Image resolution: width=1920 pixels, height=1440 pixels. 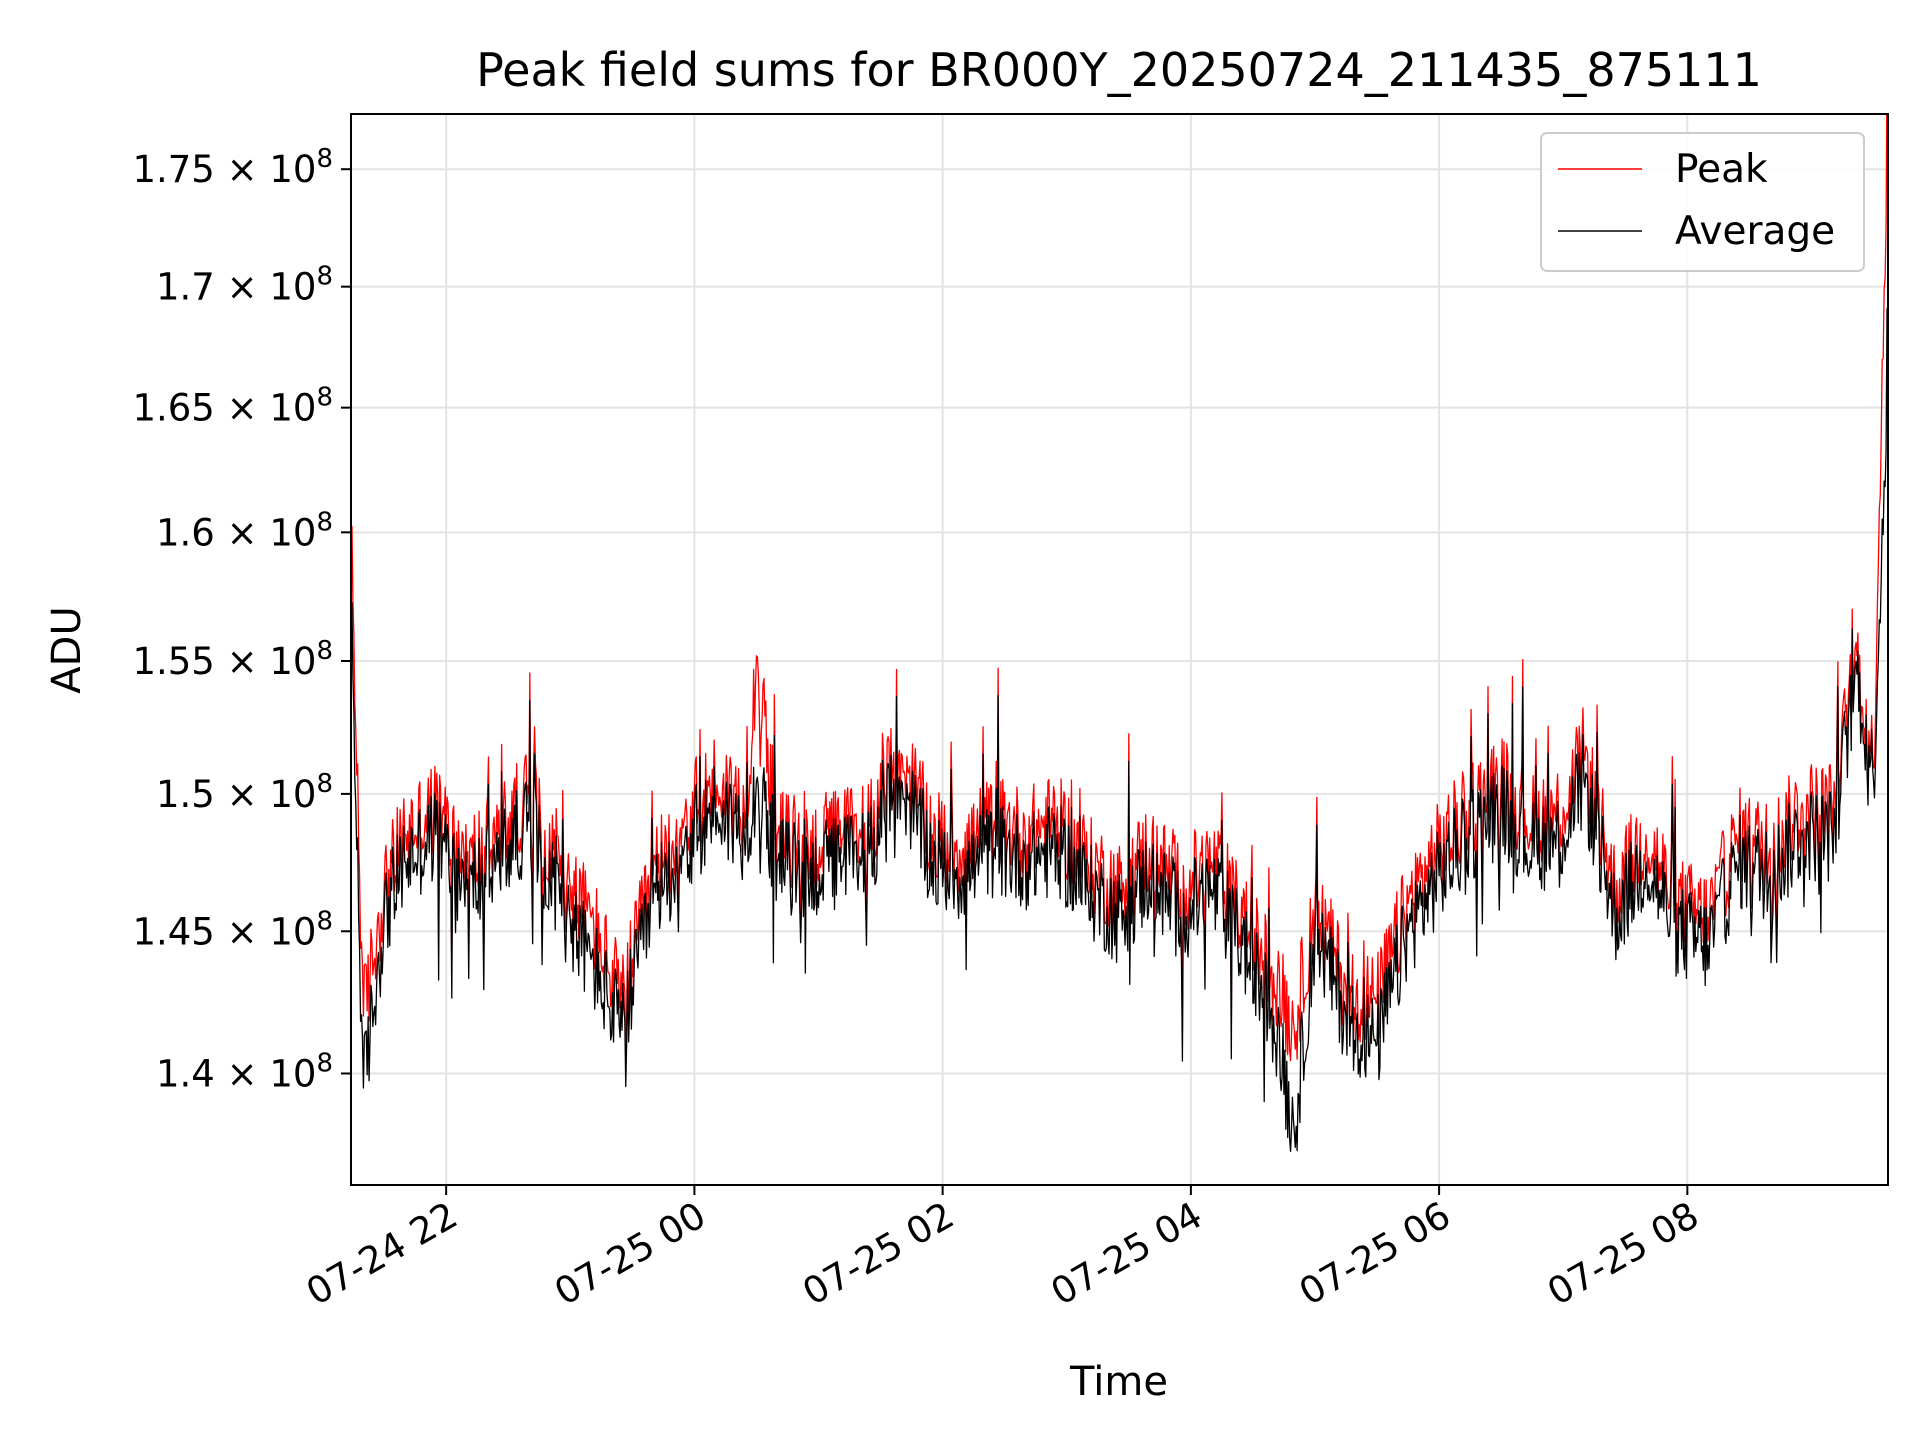 I want to click on legend-frame, so click(x=1702, y=202).